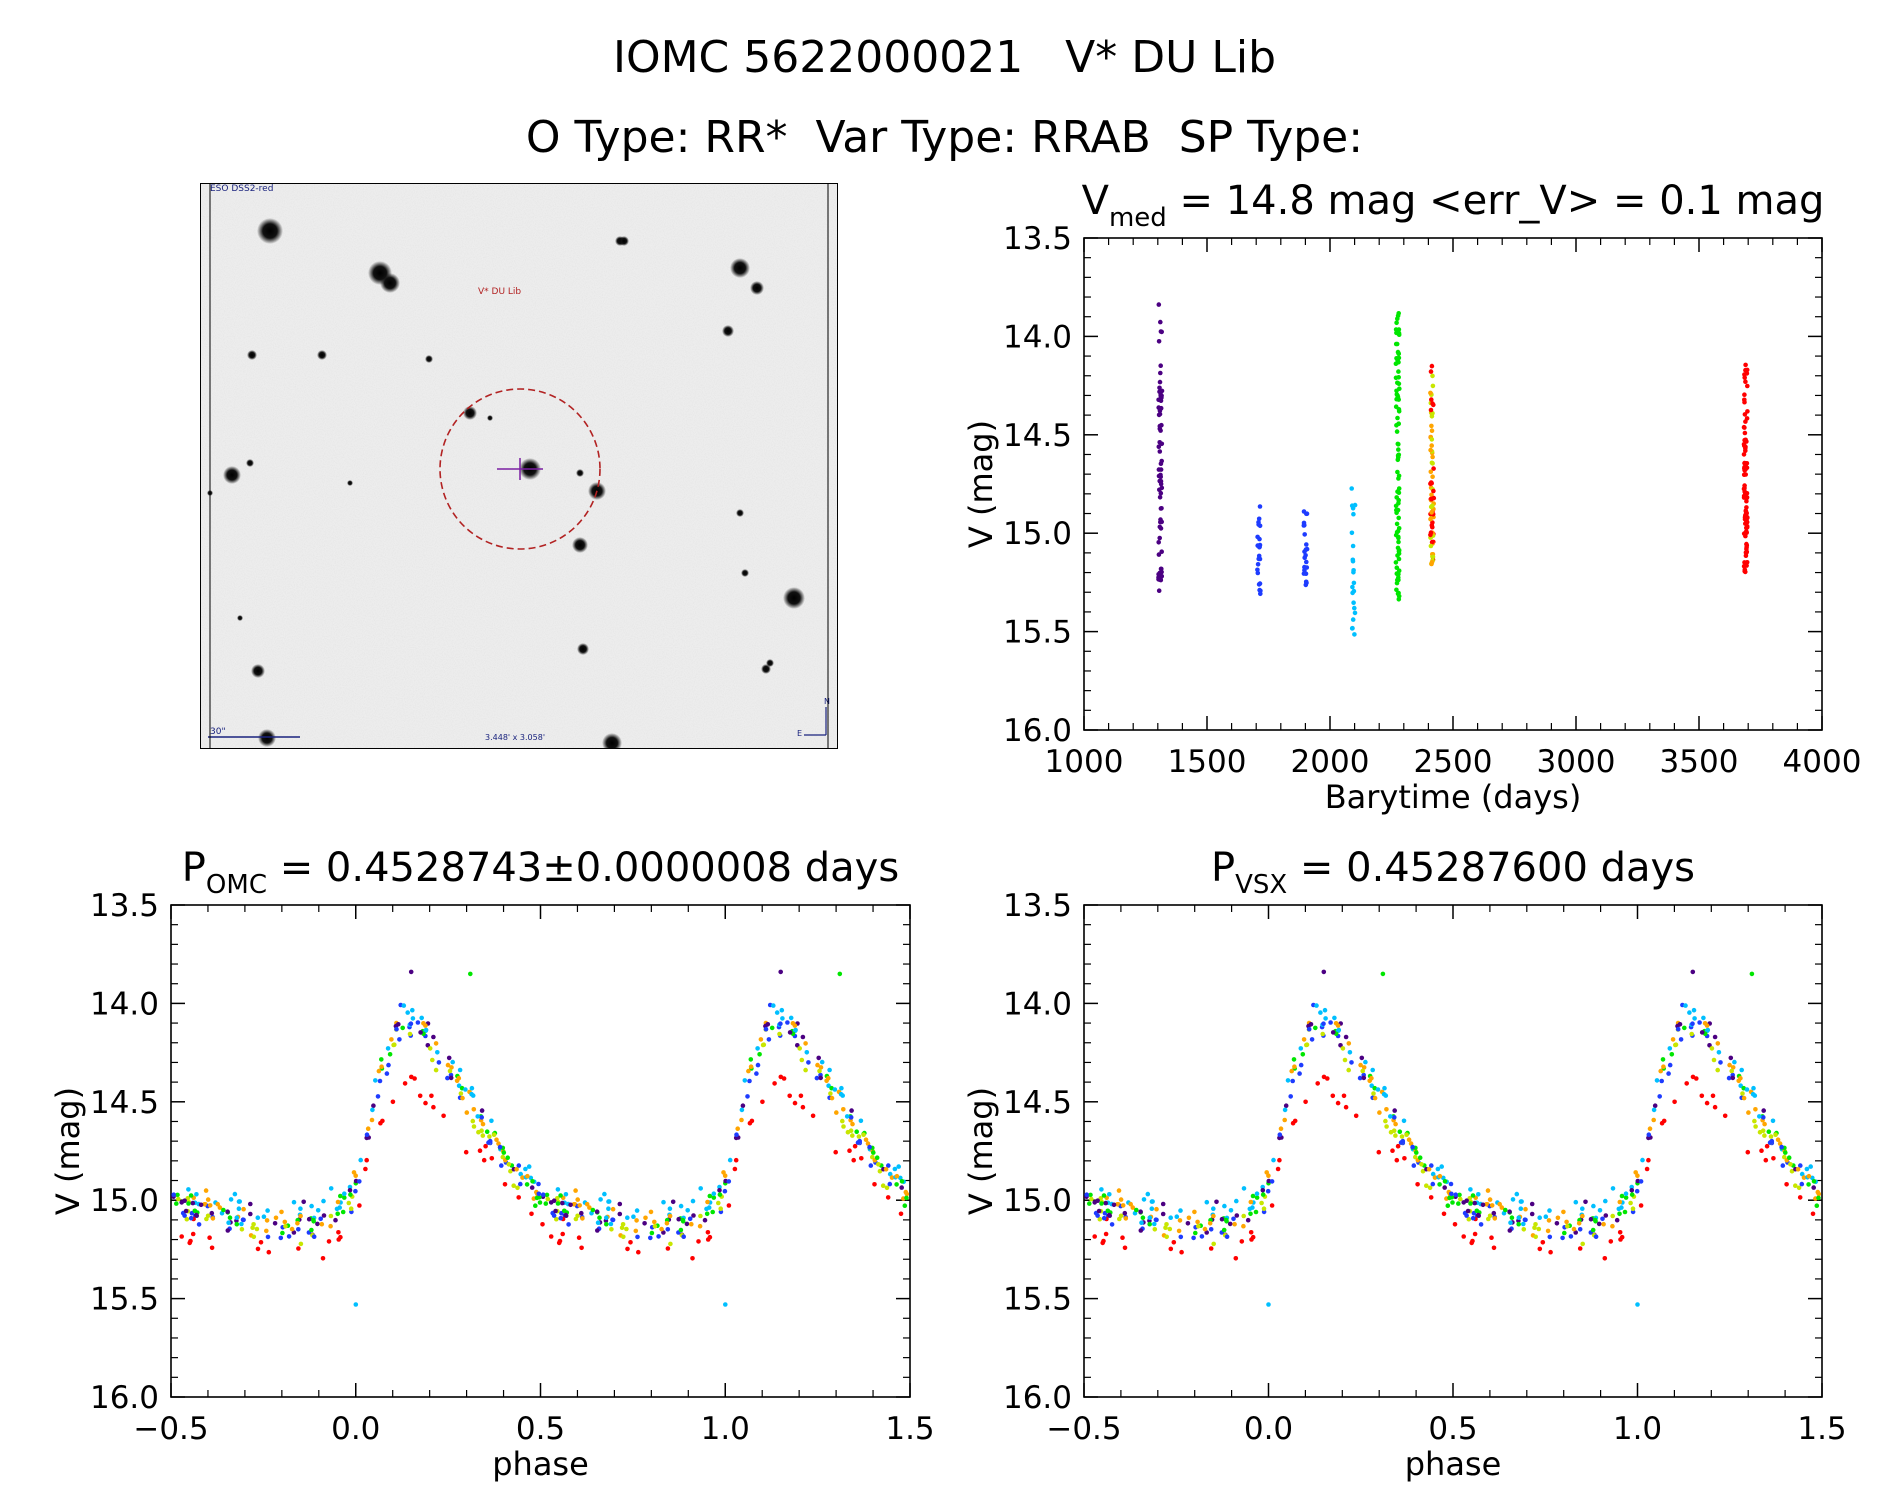  What do you see at coordinates (124, 1004) in the screenshot?
I see `phase_omc-ytick-label: 14.0` at bounding box center [124, 1004].